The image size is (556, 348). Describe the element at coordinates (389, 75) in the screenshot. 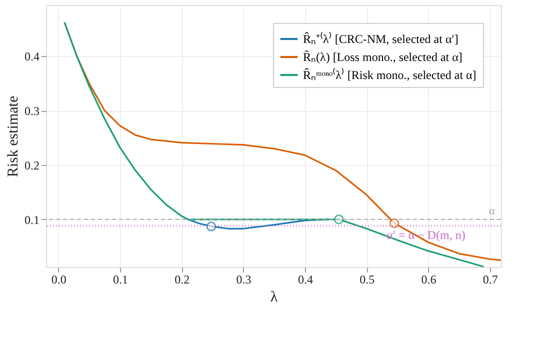

I see `legend-label: R̂ₙᵐᵒⁿᵒ⁽λ⁾ [Risk mono., selected at α]` at that location.